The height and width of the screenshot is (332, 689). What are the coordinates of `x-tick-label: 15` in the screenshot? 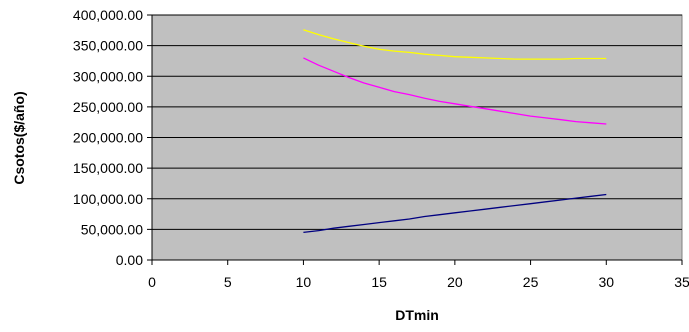 It's located at (379, 282).